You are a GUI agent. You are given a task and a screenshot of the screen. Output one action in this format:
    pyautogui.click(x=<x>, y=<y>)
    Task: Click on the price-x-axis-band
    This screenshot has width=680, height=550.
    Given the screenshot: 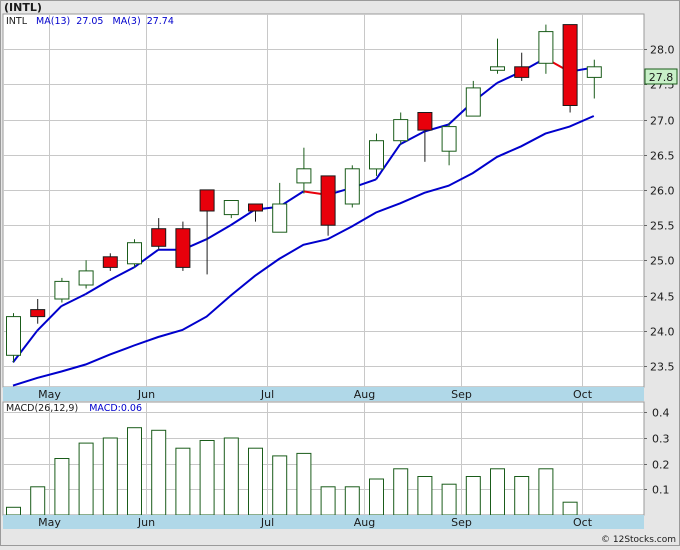 What is the action you would take?
    pyautogui.click(x=323, y=394)
    